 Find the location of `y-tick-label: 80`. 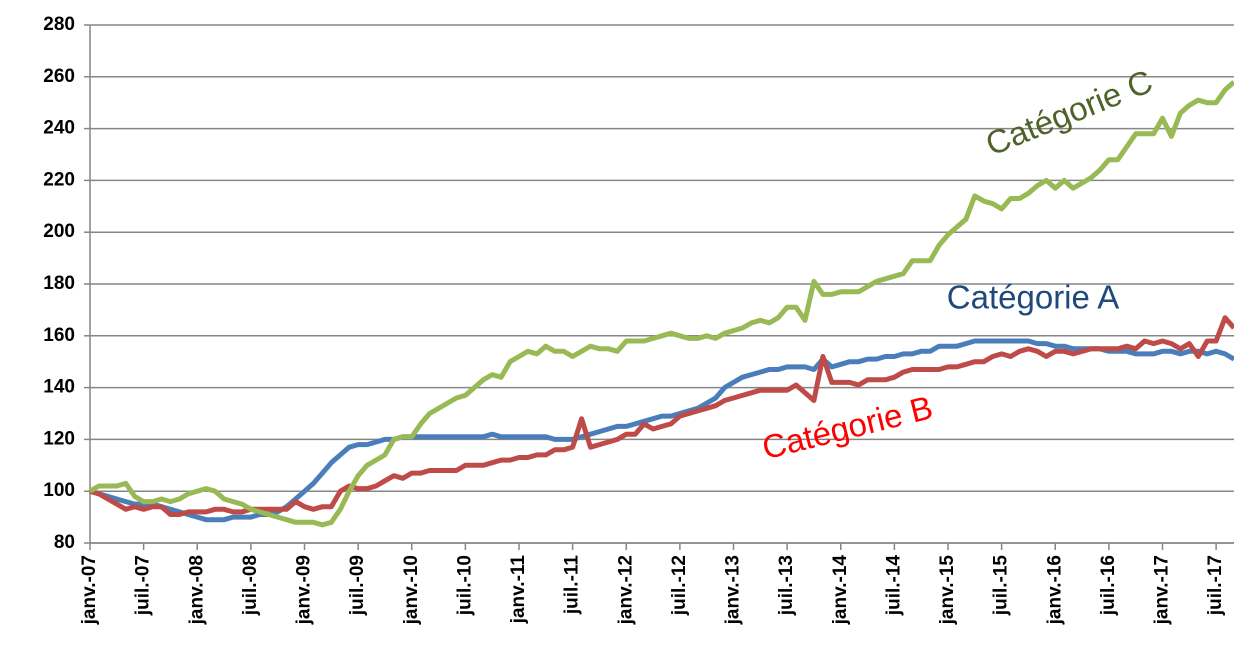

y-tick-label: 80 is located at coordinates (64, 542).